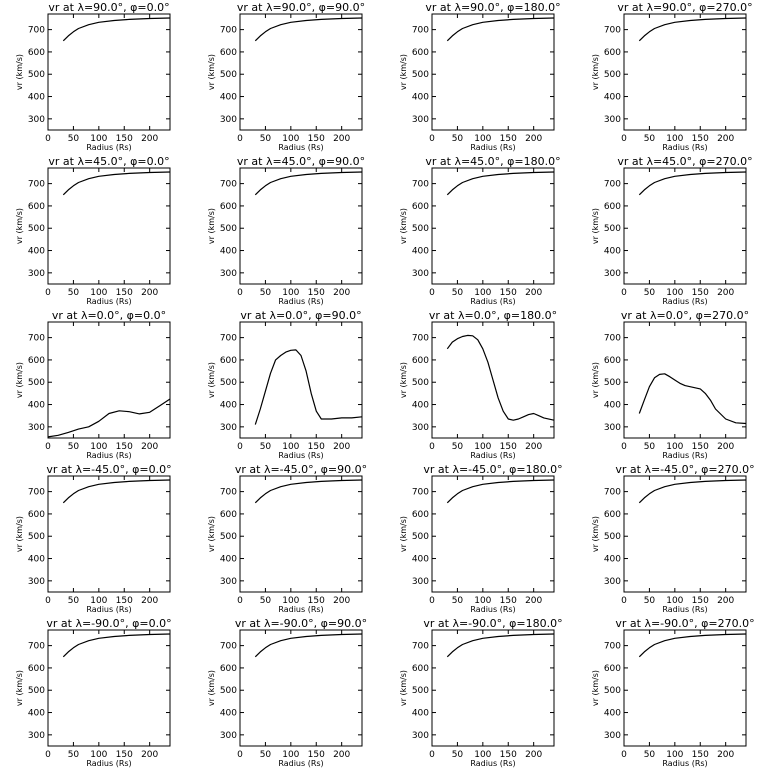 This screenshot has height=768, width=768. Describe the element at coordinates (300, 315) in the screenshot. I see `panel-title: vr at λ=0.0°, φ=90.0°` at that location.